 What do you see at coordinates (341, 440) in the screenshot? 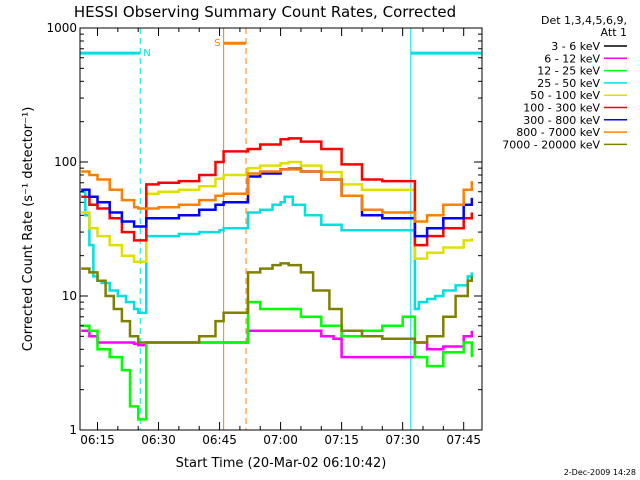
I see `x-tick-label: 07:15` at bounding box center [341, 440].